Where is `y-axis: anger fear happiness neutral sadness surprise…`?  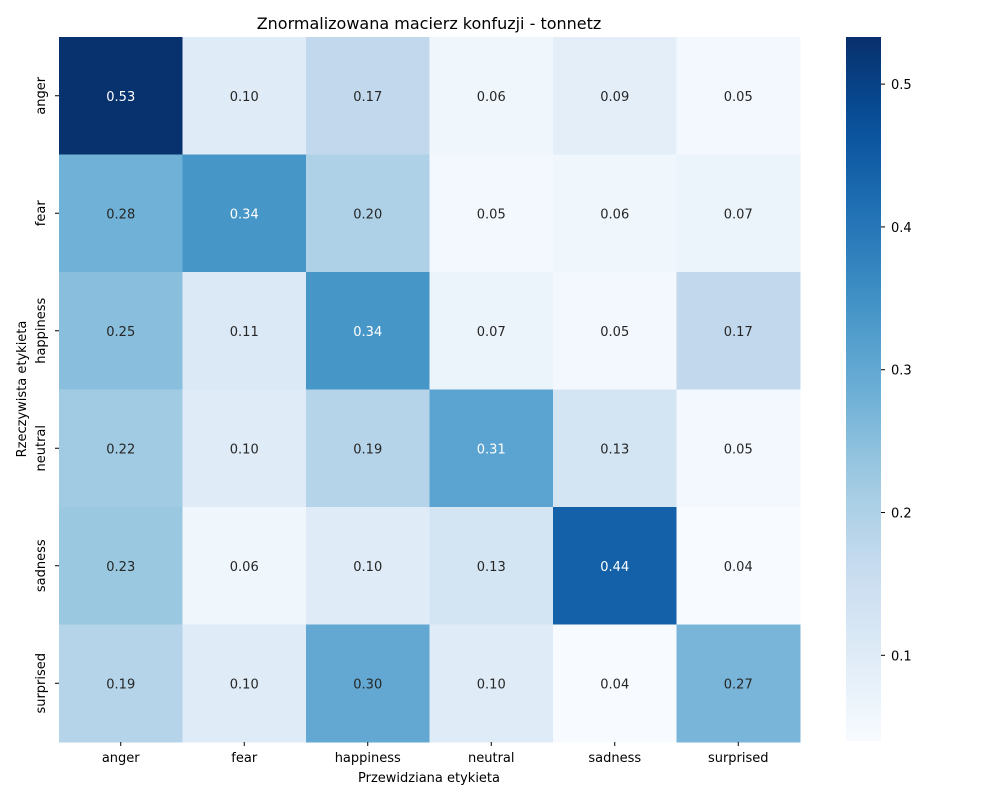
y-axis: anger fear happiness neutral sadness surprise… is located at coordinates (46, 395).